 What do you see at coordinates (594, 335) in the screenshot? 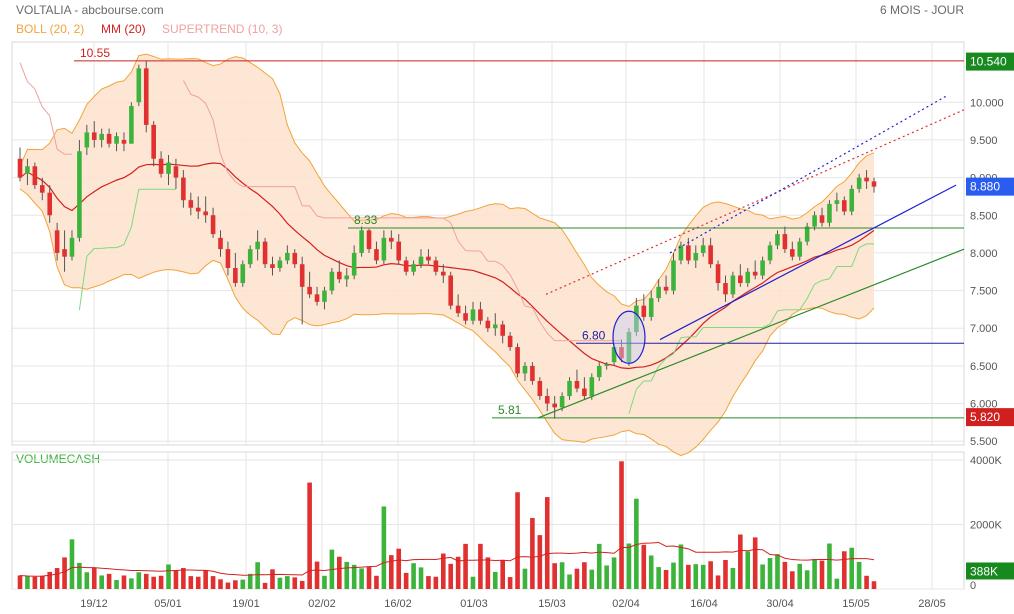
I see `level-label: 6.80` at bounding box center [594, 335].